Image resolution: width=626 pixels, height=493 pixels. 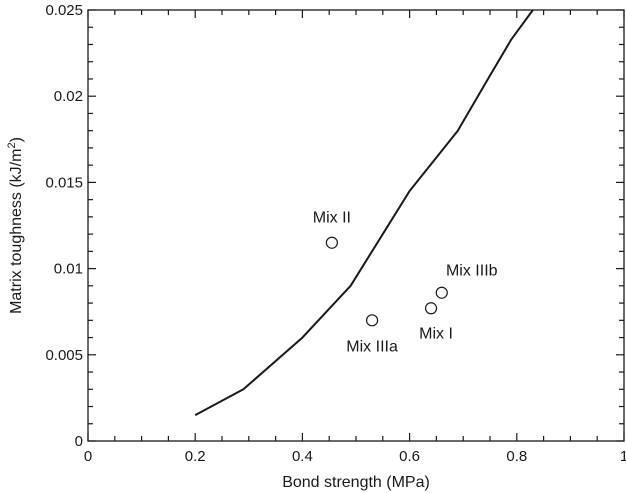 What do you see at coordinates (409, 456) in the screenshot?
I see `x-tick-label: 0.6` at bounding box center [409, 456].